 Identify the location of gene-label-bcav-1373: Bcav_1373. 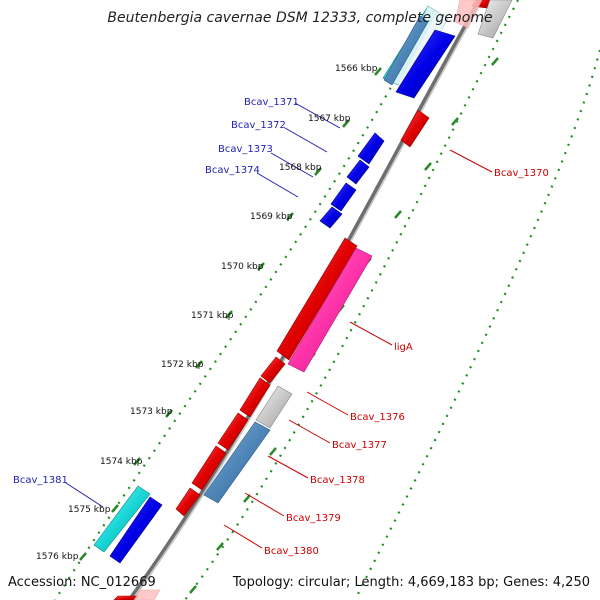
(245, 149).